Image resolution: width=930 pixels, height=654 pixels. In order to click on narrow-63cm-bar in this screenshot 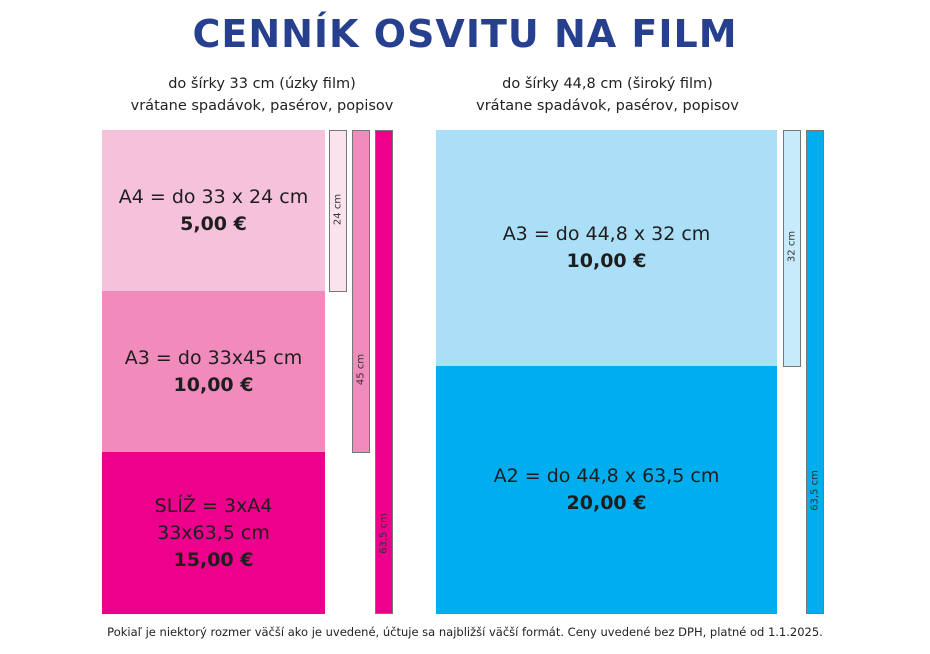, I will do `click(384, 372)`.